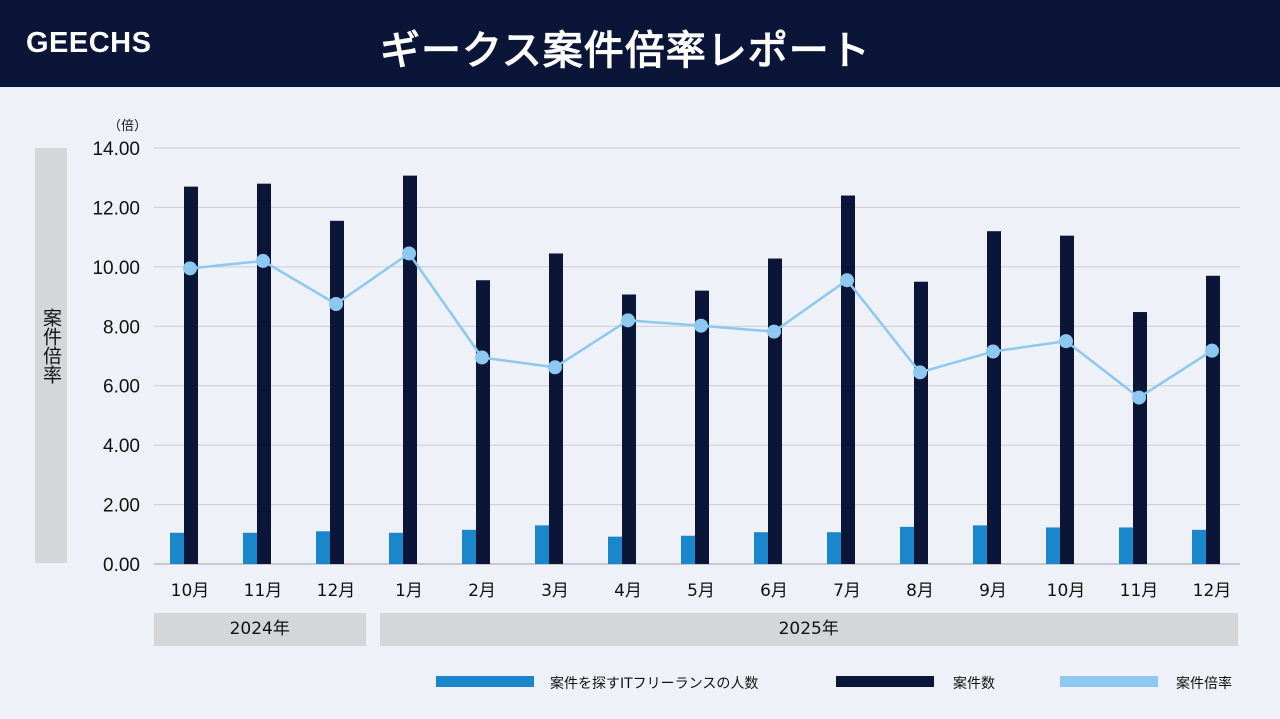 Image resolution: width=1280 pixels, height=719 pixels. I want to click on year-group-label: 2025年, so click(808, 629).